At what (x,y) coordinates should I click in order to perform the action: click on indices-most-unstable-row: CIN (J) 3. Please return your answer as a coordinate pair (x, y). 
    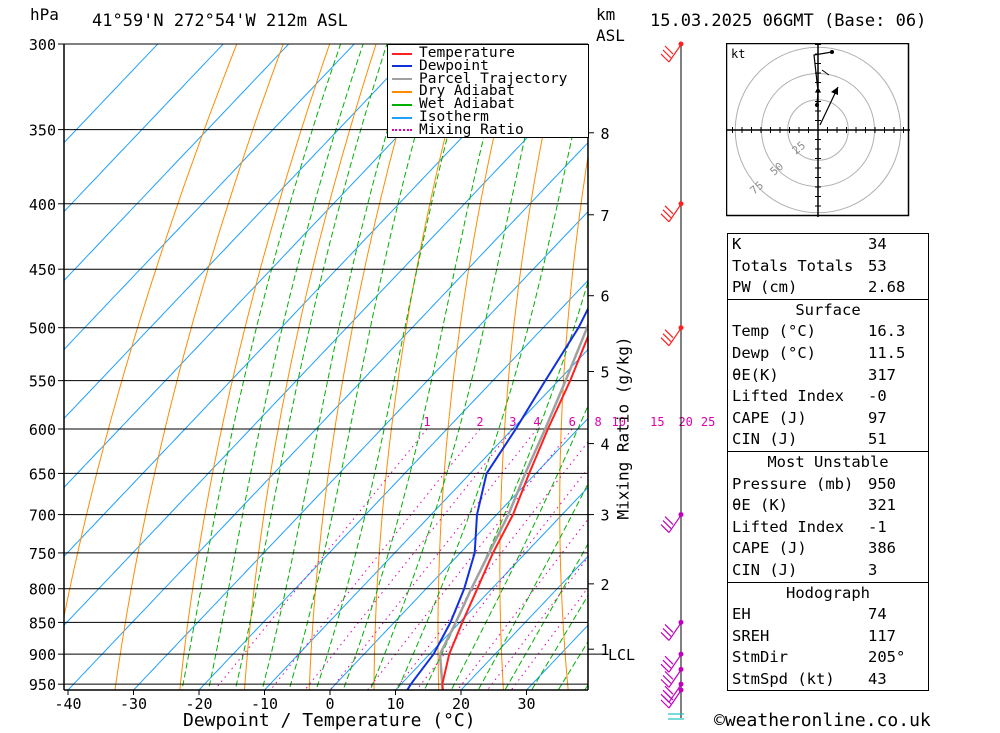
    Looking at the image, I should click on (828, 571).